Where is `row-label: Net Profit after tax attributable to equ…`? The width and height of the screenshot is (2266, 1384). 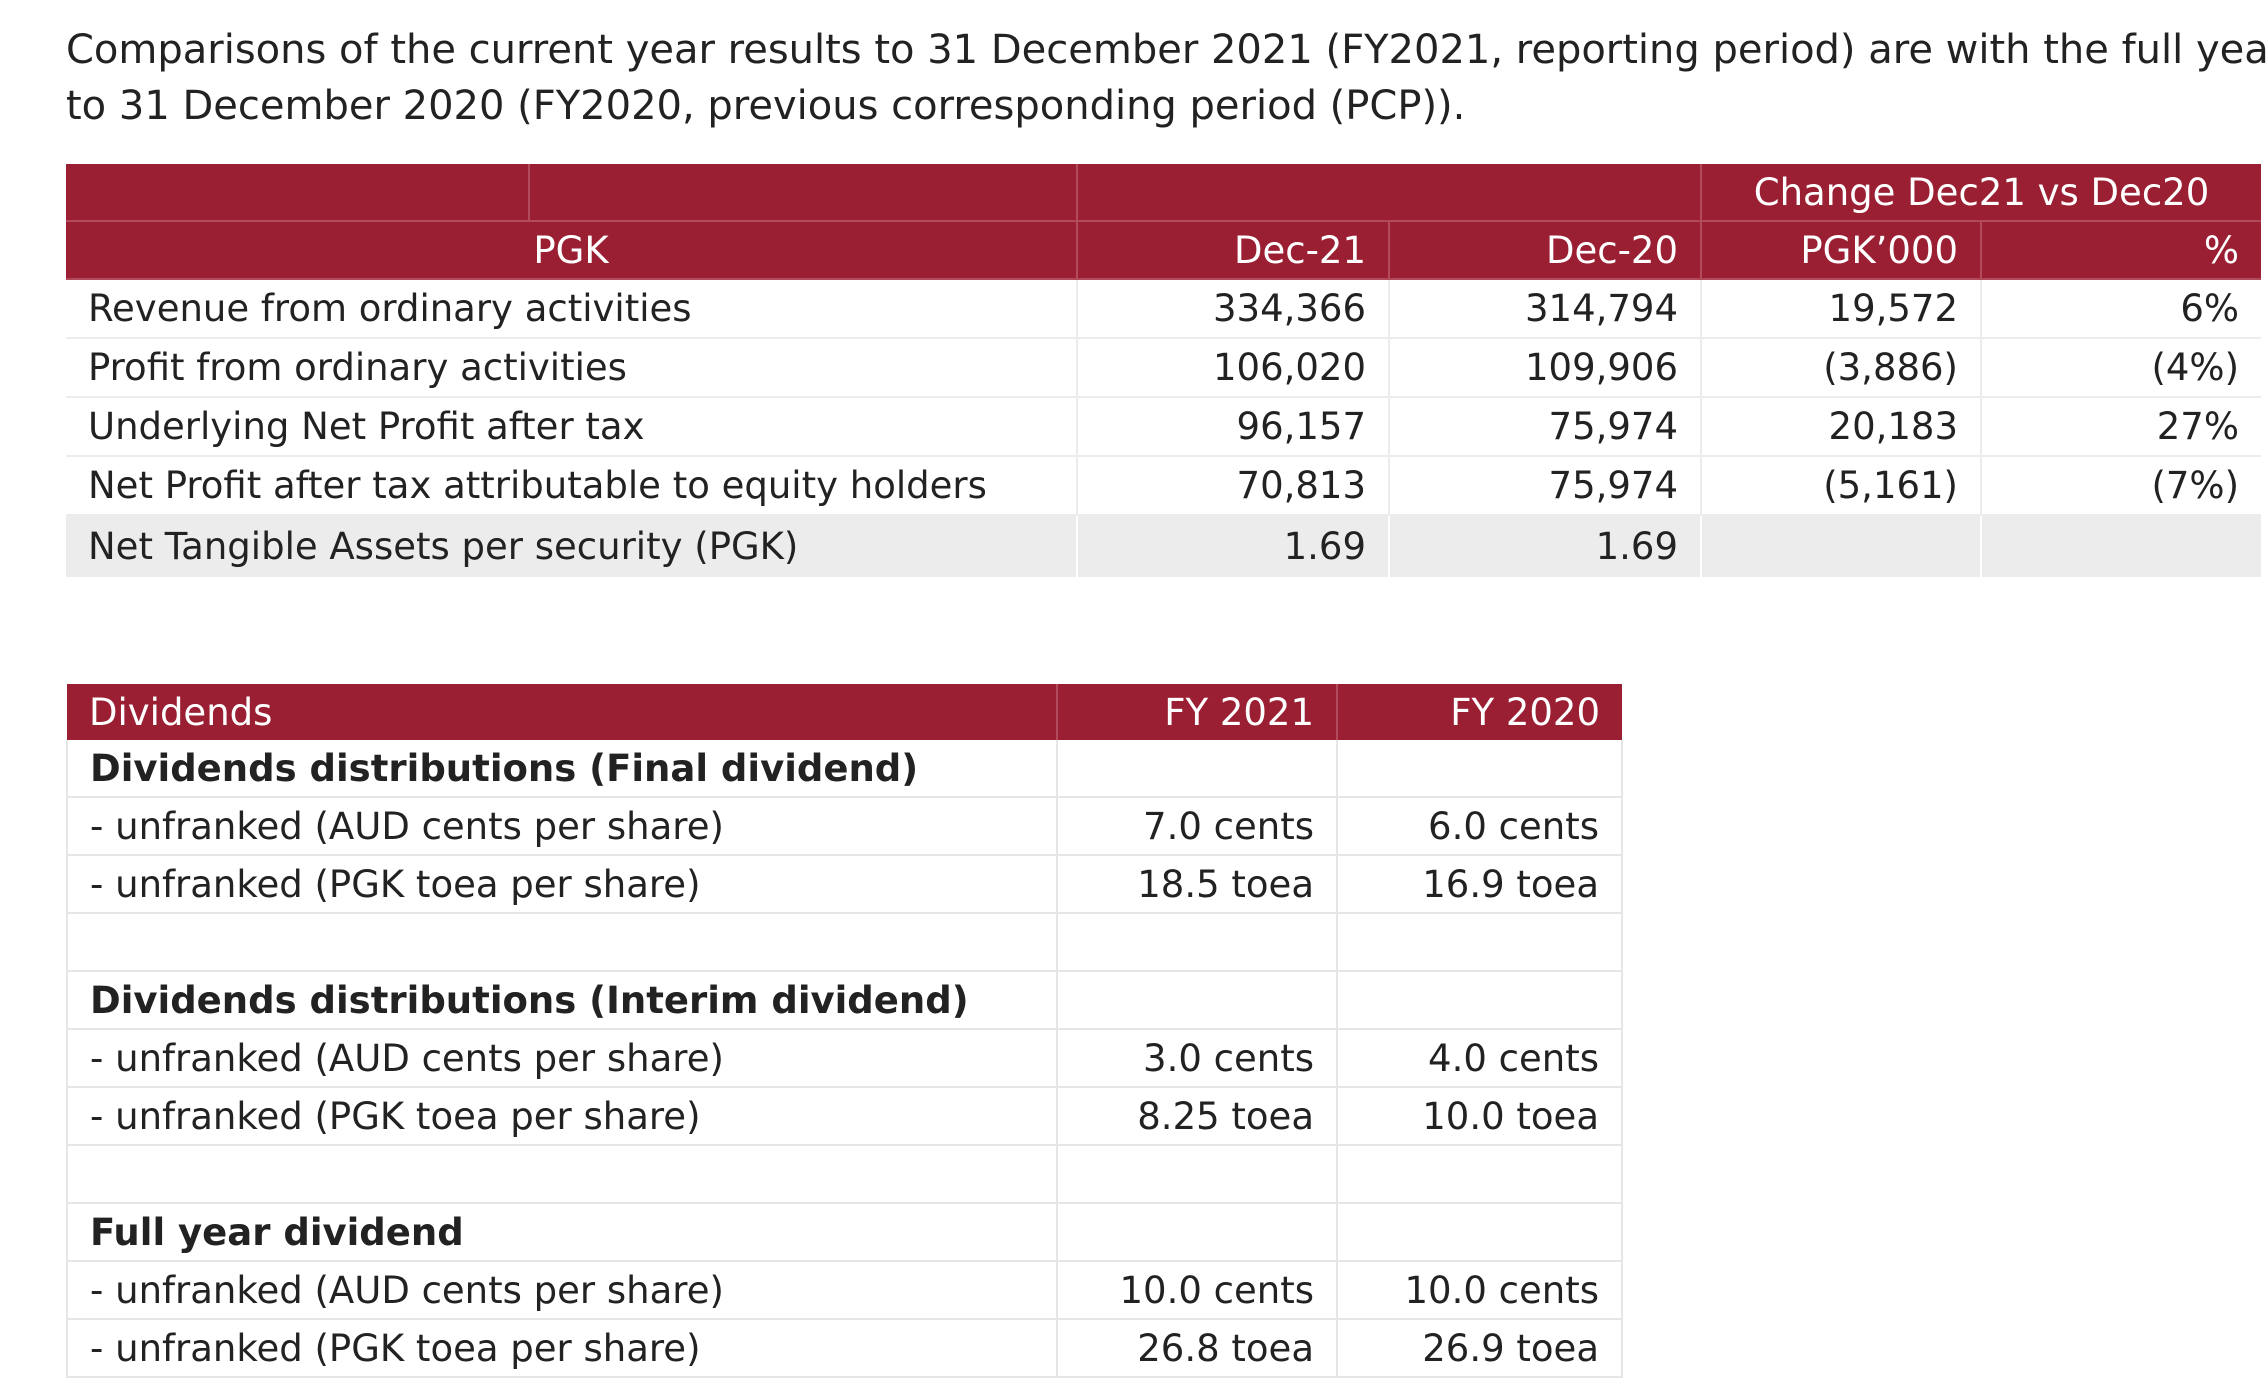
row-label: Net Profit after tax attributable to equ… is located at coordinates (572, 486).